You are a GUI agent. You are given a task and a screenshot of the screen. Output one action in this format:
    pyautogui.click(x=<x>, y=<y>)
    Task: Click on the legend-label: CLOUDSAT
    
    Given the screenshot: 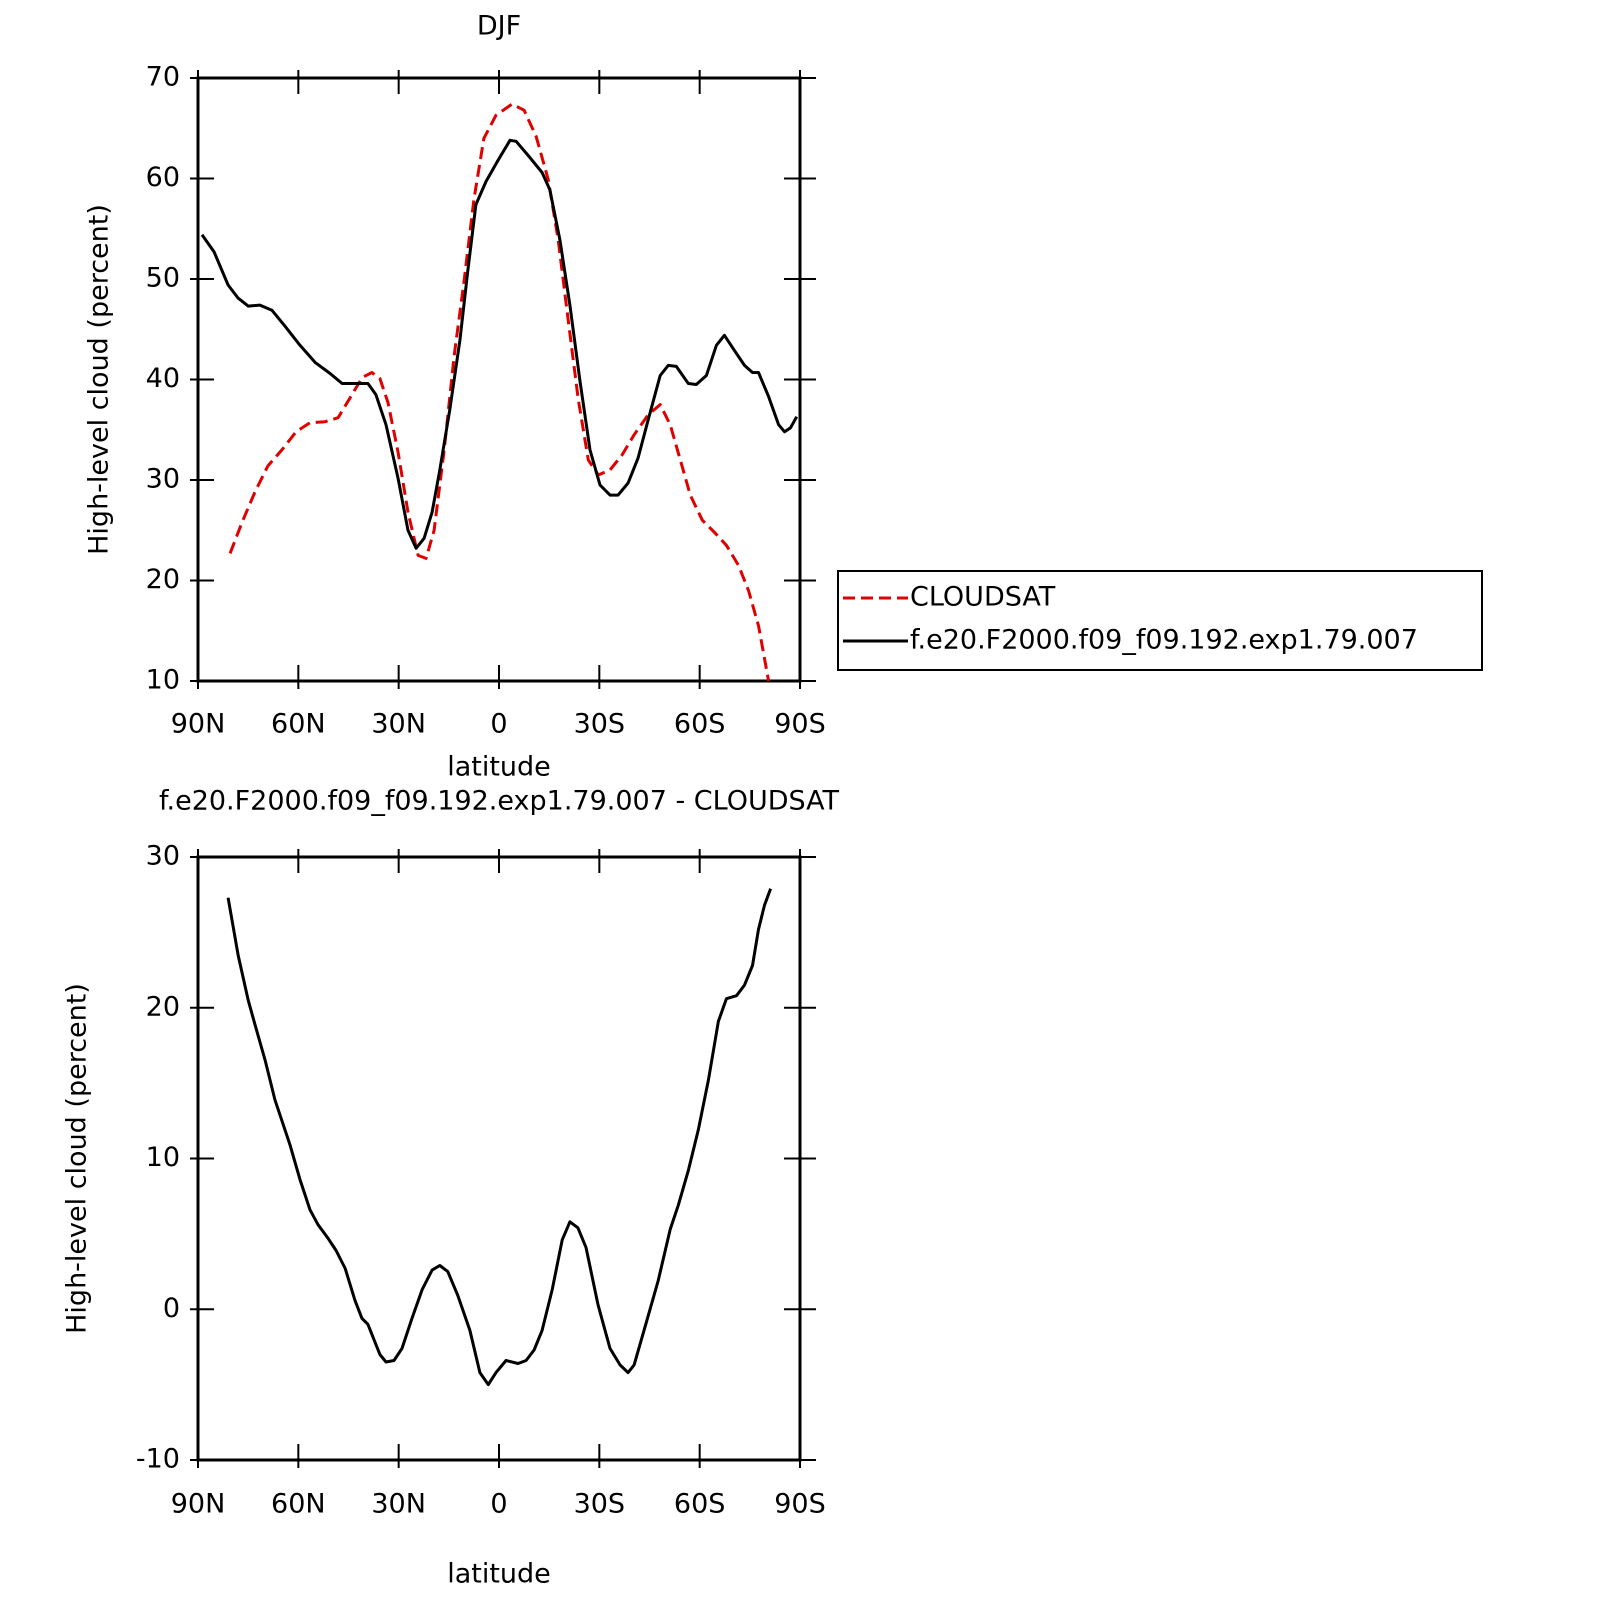 What is the action you would take?
    pyautogui.click(x=983, y=597)
    